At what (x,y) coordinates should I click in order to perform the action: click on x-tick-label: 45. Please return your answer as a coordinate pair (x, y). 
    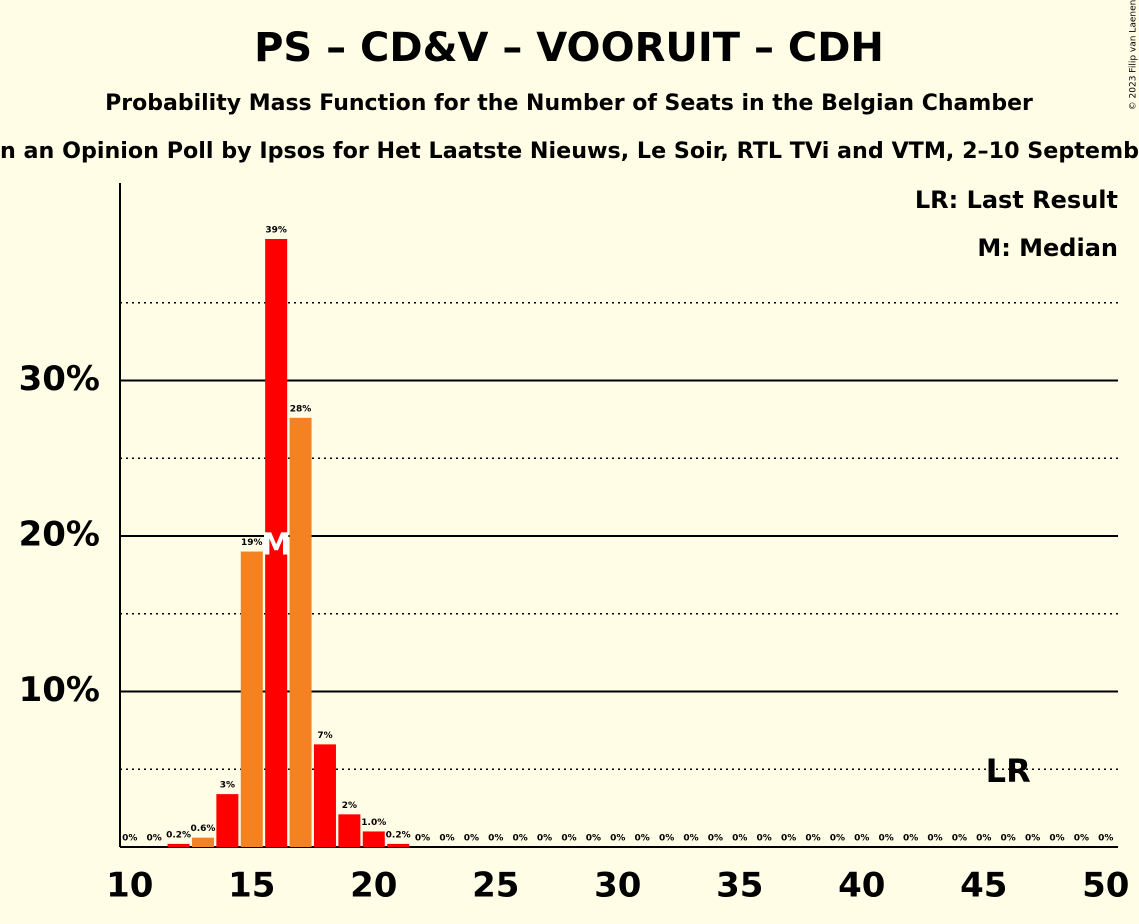
    Looking at the image, I should click on (983, 886).